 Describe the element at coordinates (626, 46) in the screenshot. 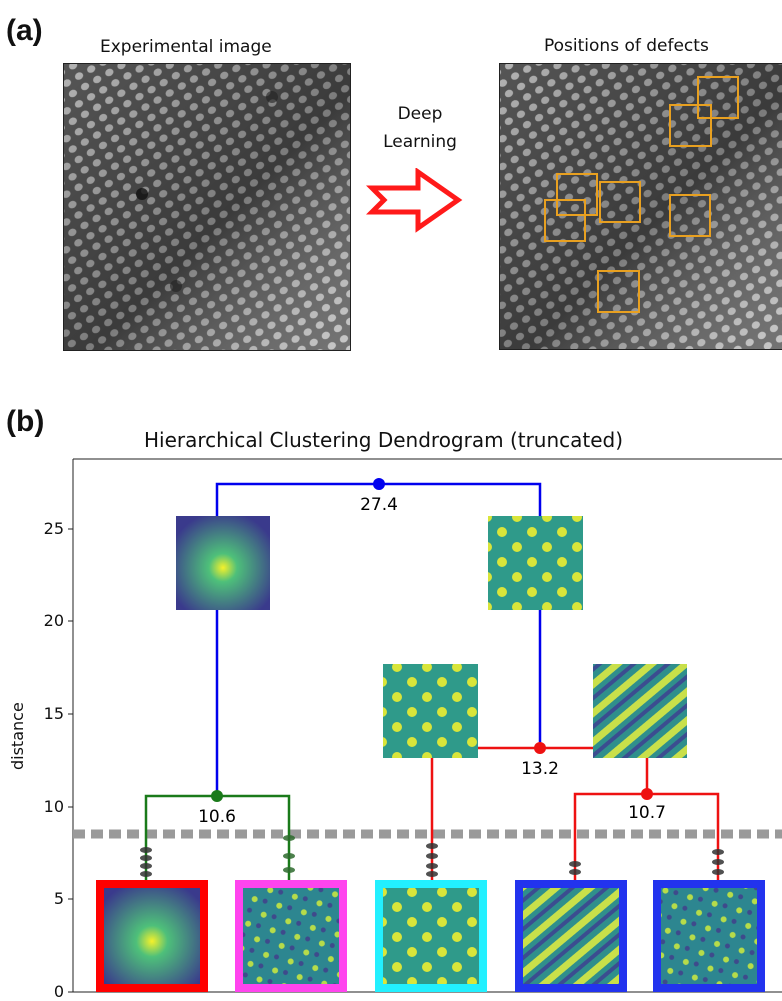

I see `defect-positions-caption: Positions of defects` at that location.